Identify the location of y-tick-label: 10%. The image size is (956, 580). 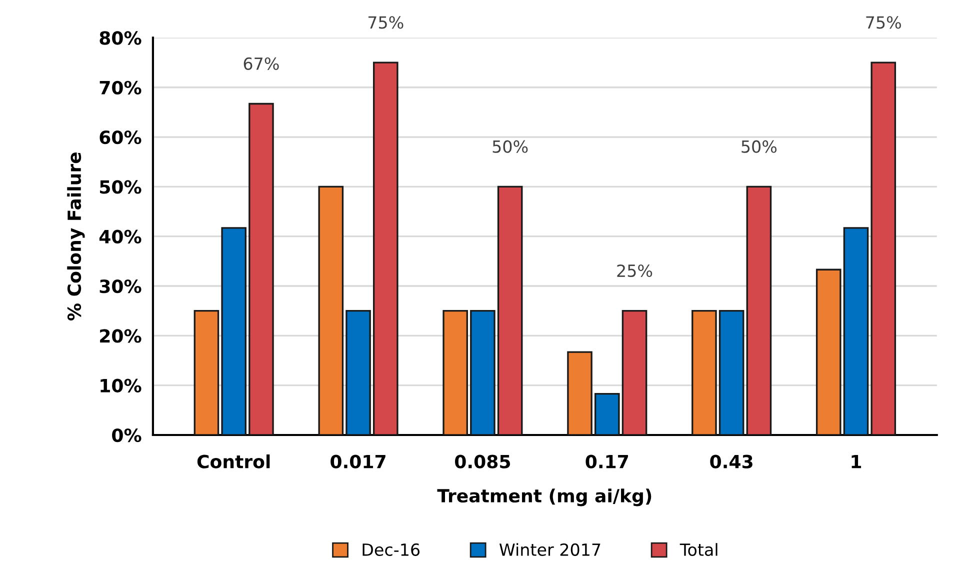
(121, 385).